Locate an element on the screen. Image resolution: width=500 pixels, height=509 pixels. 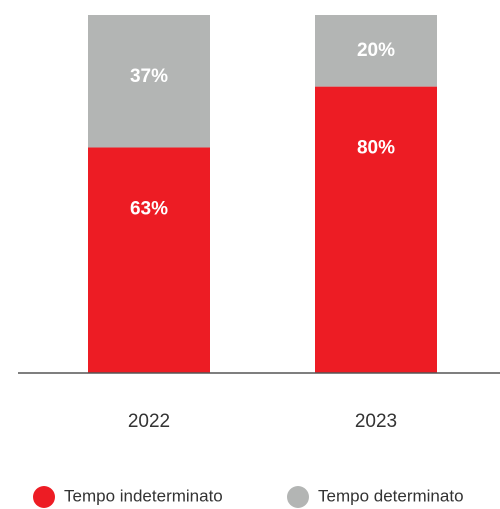
value-label: 37% is located at coordinates (149, 76).